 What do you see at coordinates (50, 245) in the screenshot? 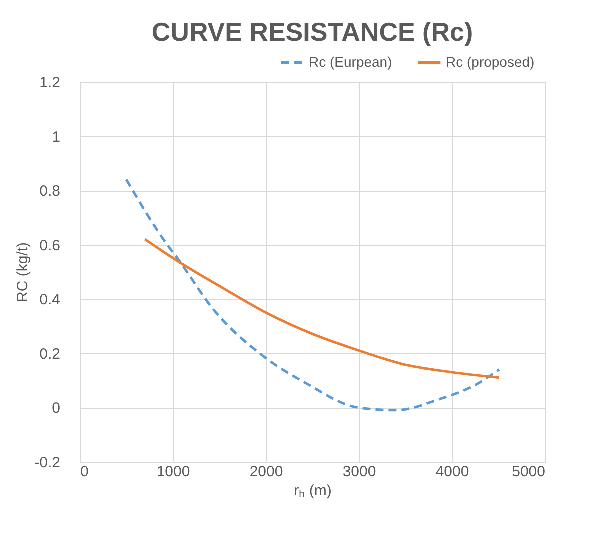
I see `y-tick-label: 0.6` at bounding box center [50, 245].